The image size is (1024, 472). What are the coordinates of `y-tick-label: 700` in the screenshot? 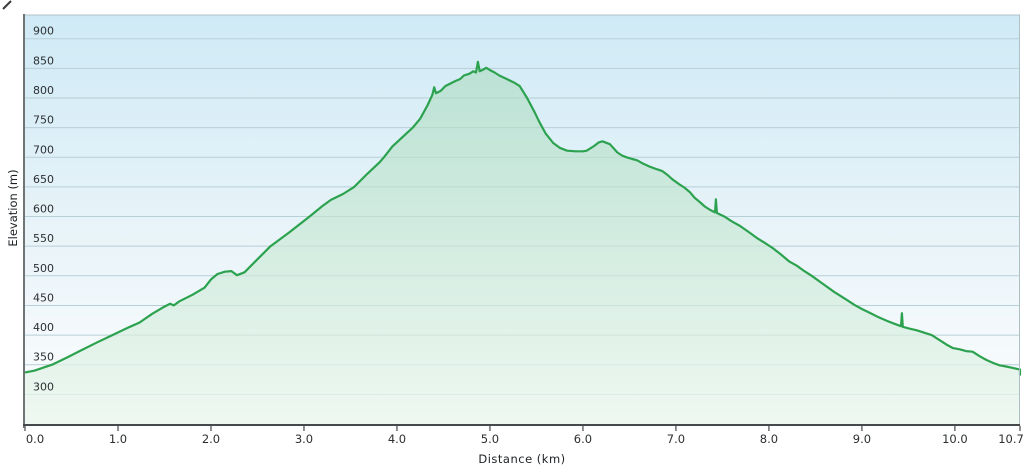 It's located at (43, 149).